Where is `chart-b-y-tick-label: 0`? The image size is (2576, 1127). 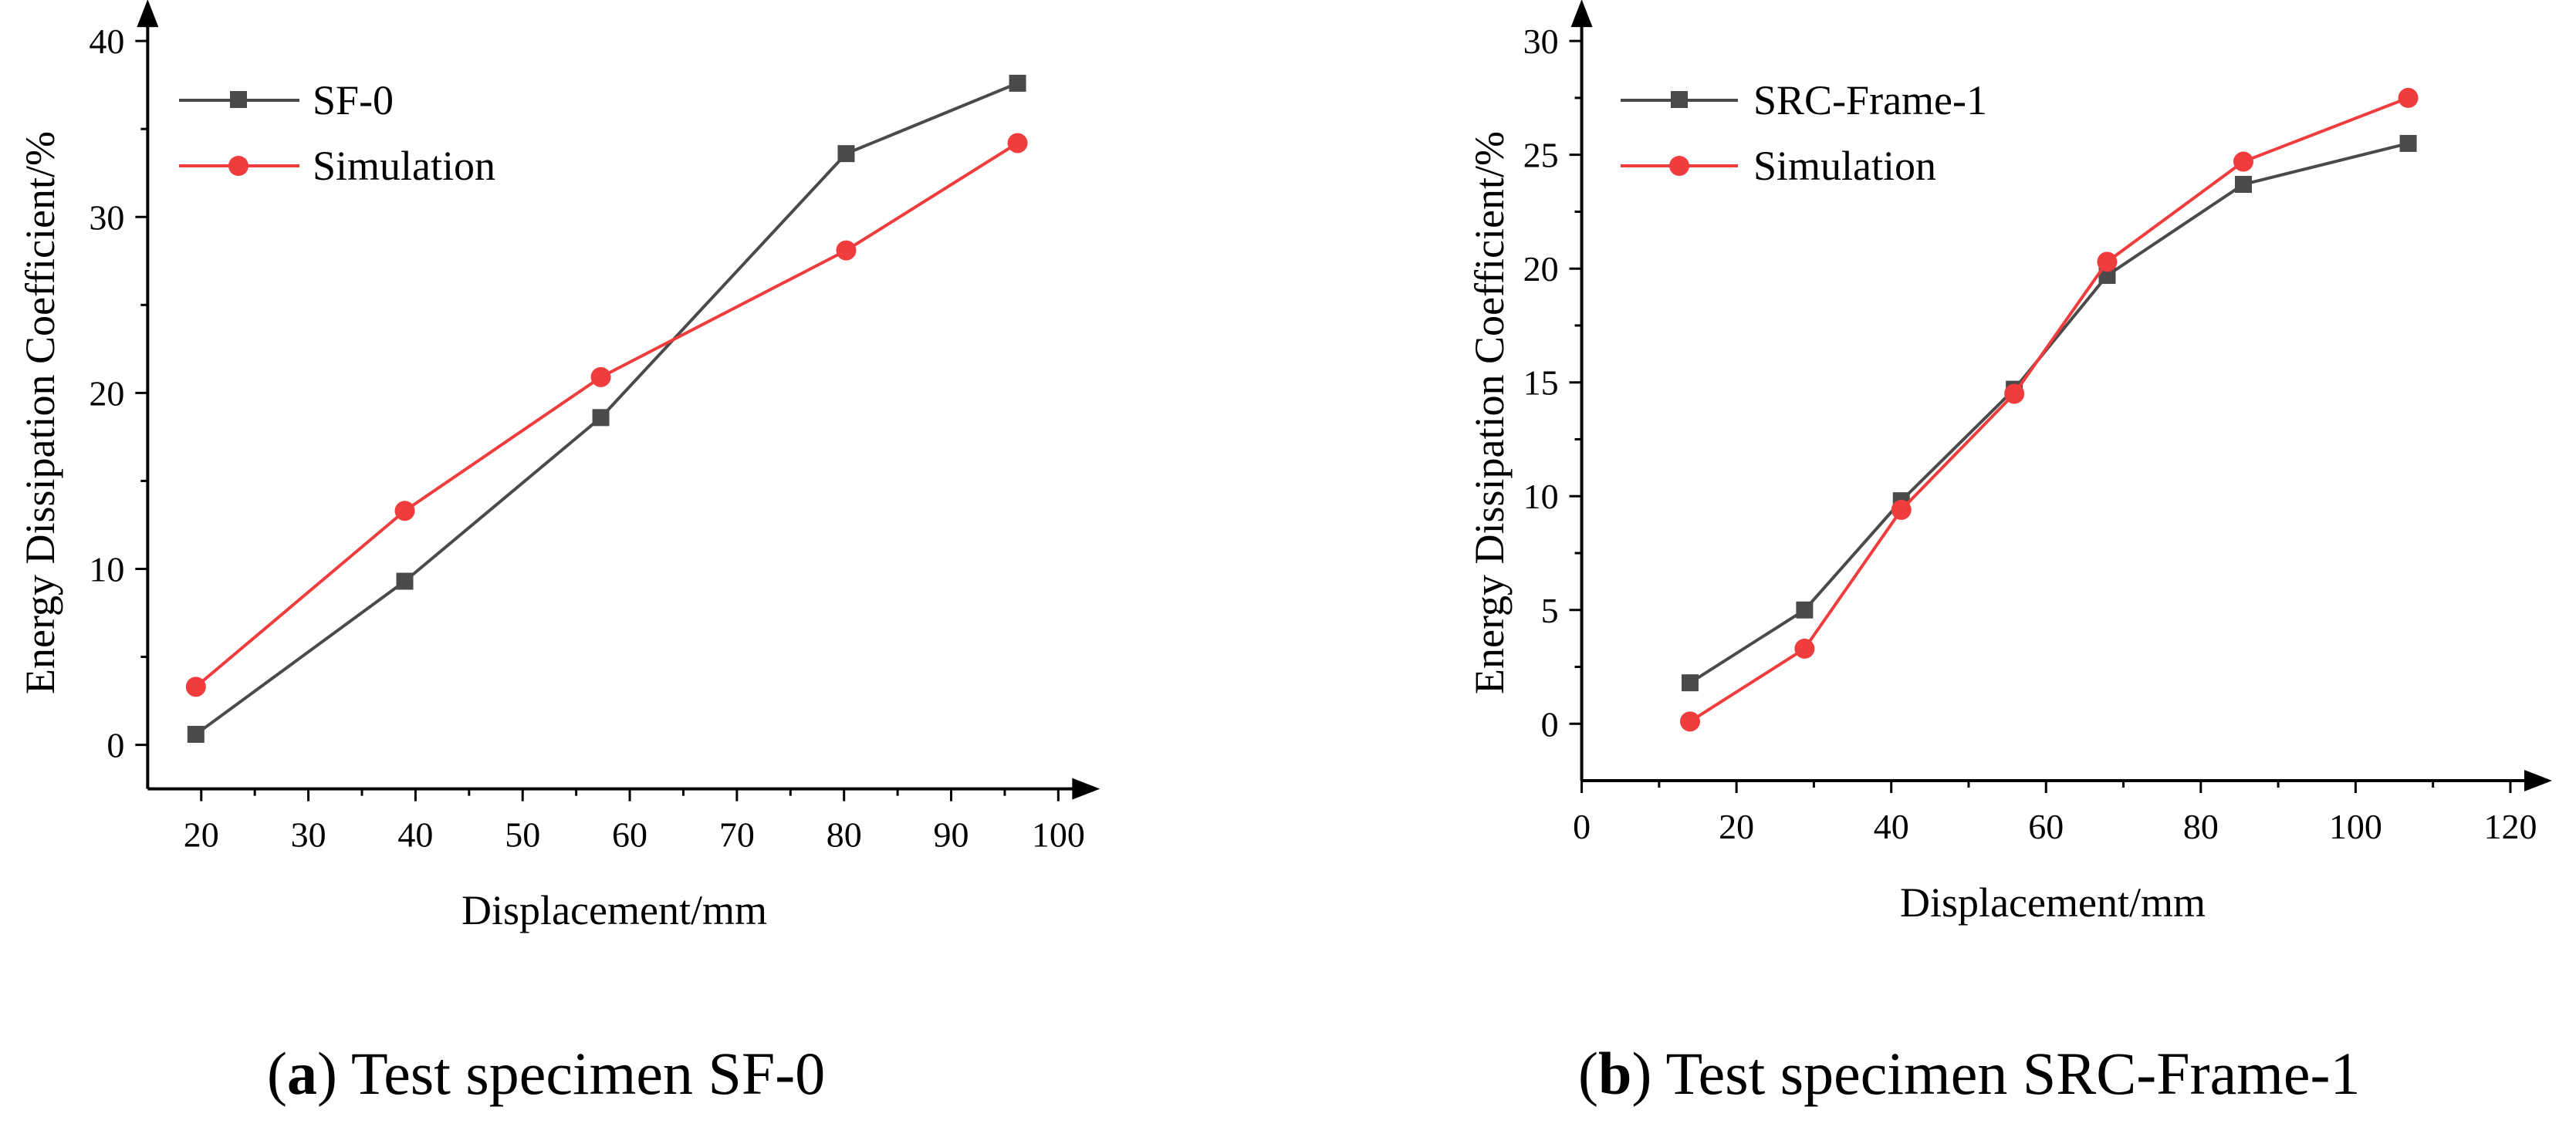 chart-b-y-tick-label: 0 is located at coordinates (1550, 724).